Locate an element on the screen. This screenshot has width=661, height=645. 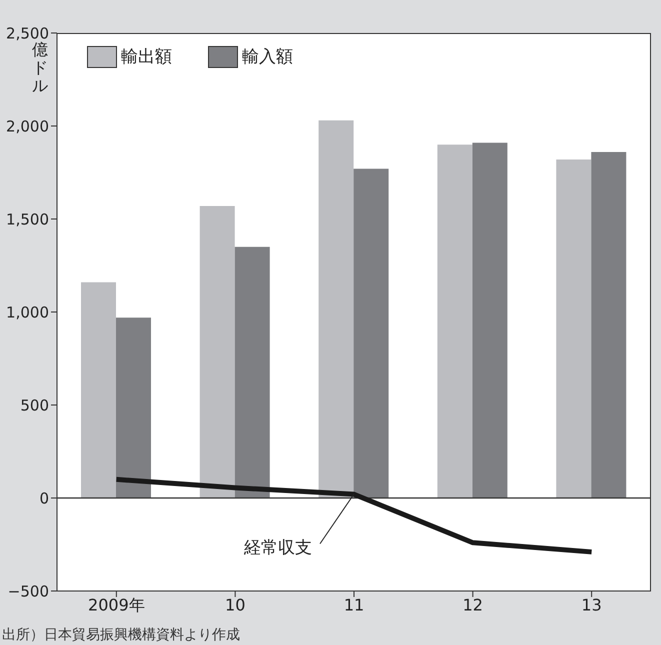
legend-label: 輸入額 is located at coordinates (267, 57).